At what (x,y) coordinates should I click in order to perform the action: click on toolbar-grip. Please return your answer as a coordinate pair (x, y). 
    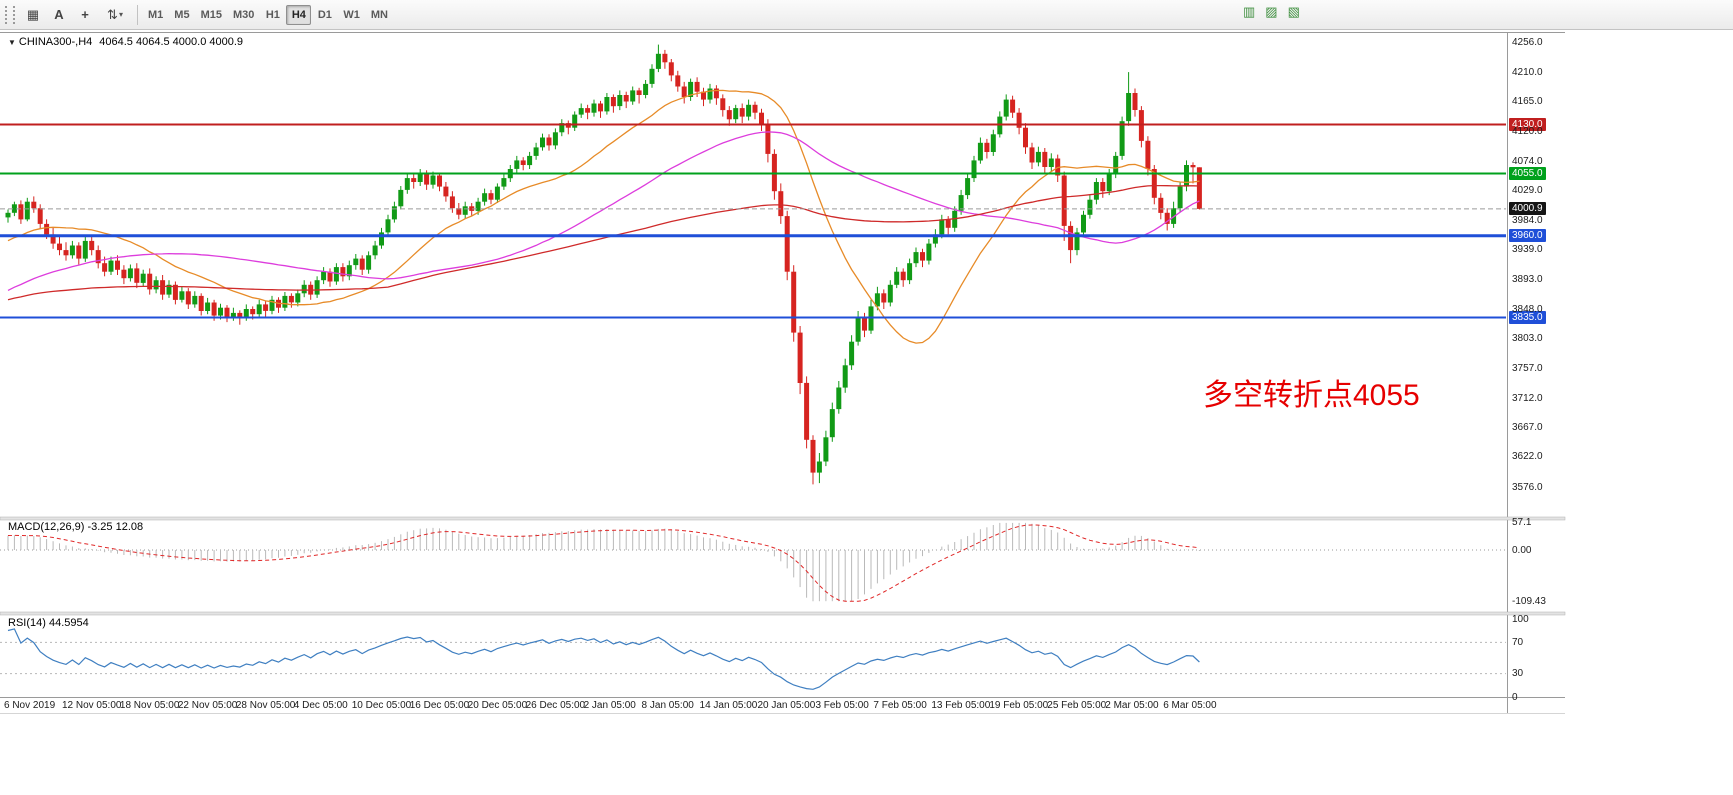
    Looking at the image, I should click on (10, 14).